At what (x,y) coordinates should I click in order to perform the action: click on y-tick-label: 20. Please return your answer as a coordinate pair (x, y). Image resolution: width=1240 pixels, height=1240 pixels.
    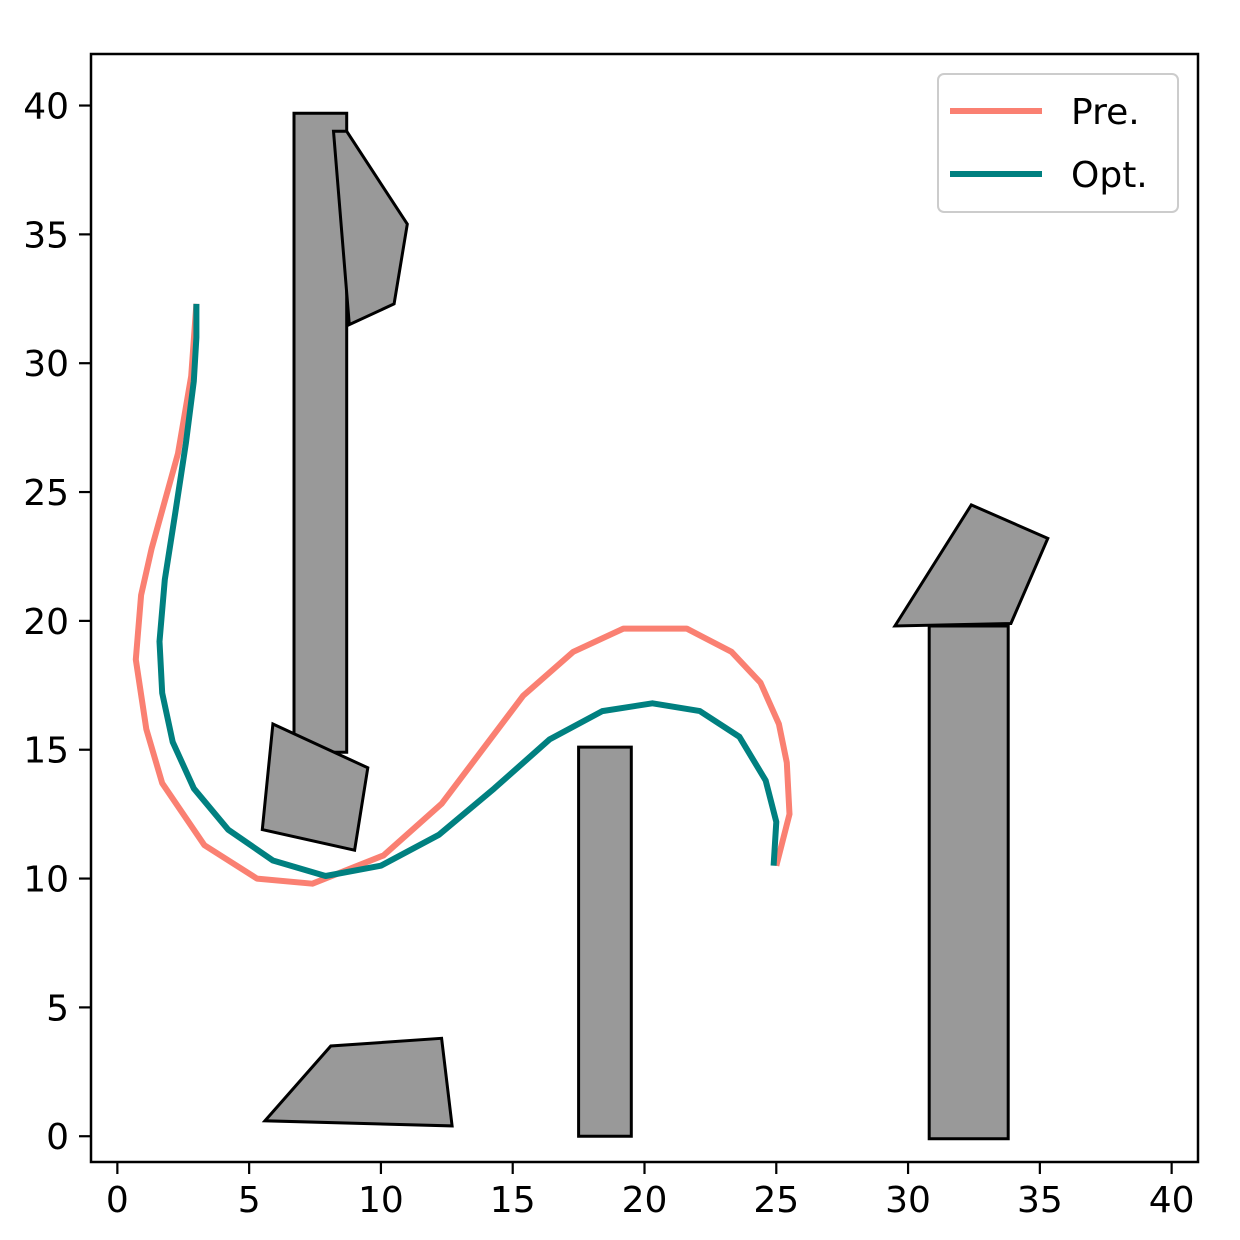
    Looking at the image, I should click on (46, 622).